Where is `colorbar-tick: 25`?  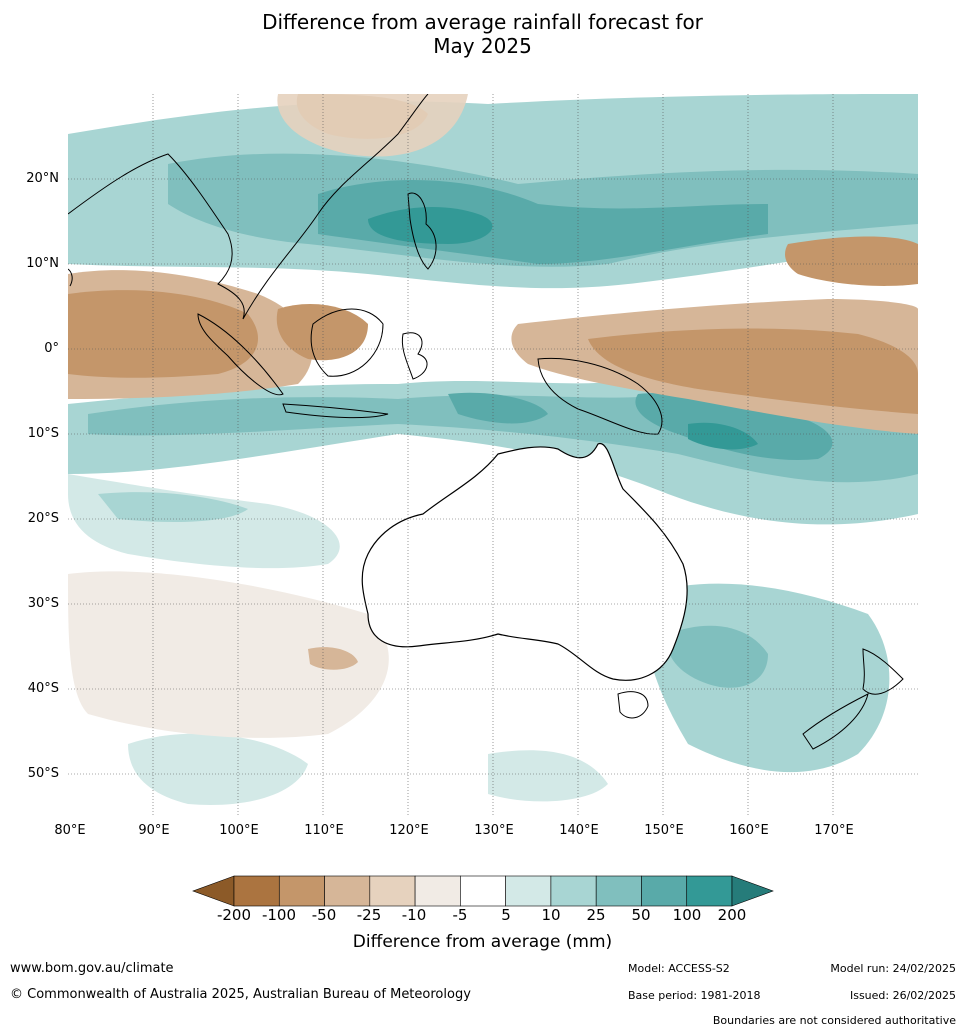
colorbar-tick: 25 is located at coordinates (596, 915).